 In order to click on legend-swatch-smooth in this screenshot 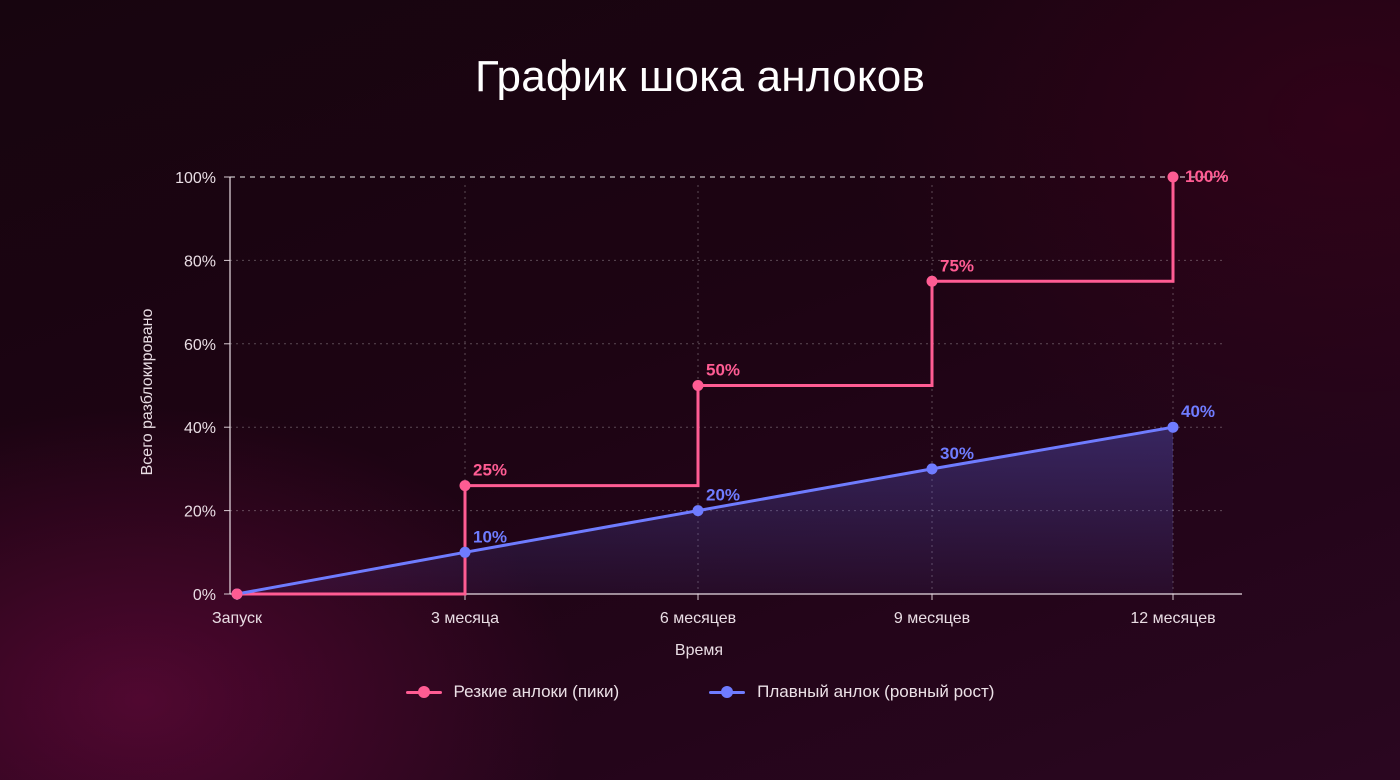, I will do `click(727, 691)`.